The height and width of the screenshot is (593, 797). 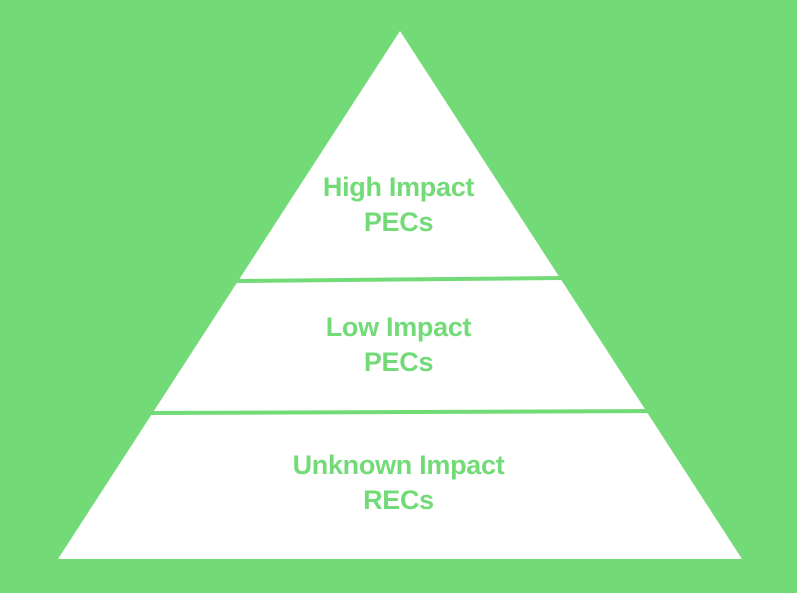 What do you see at coordinates (399, 279) in the screenshot?
I see `tier-divider-top` at bounding box center [399, 279].